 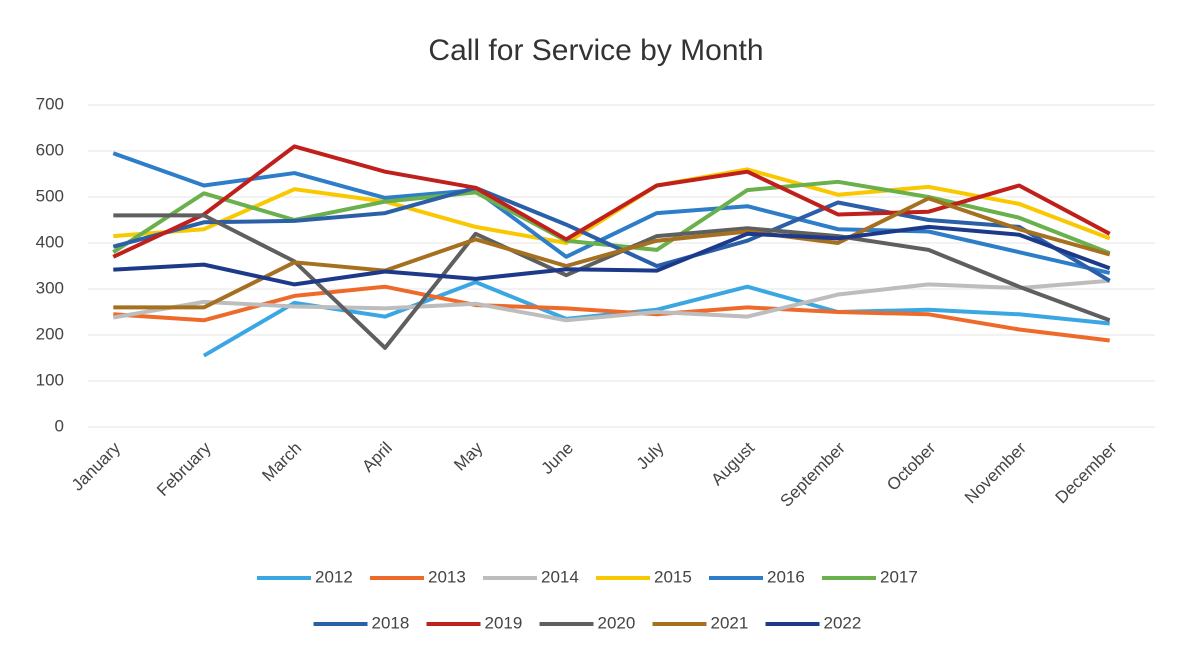 What do you see at coordinates (50, 379) in the screenshot?
I see `y-tick-label: 100` at bounding box center [50, 379].